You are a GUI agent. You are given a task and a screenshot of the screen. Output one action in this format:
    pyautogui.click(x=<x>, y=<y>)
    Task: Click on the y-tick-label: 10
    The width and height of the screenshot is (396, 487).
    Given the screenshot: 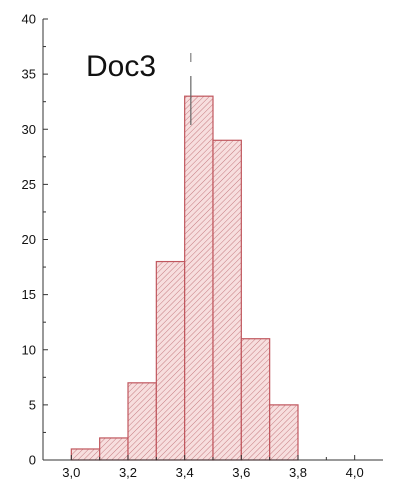 What is the action you would take?
    pyautogui.click(x=29, y=349)
    